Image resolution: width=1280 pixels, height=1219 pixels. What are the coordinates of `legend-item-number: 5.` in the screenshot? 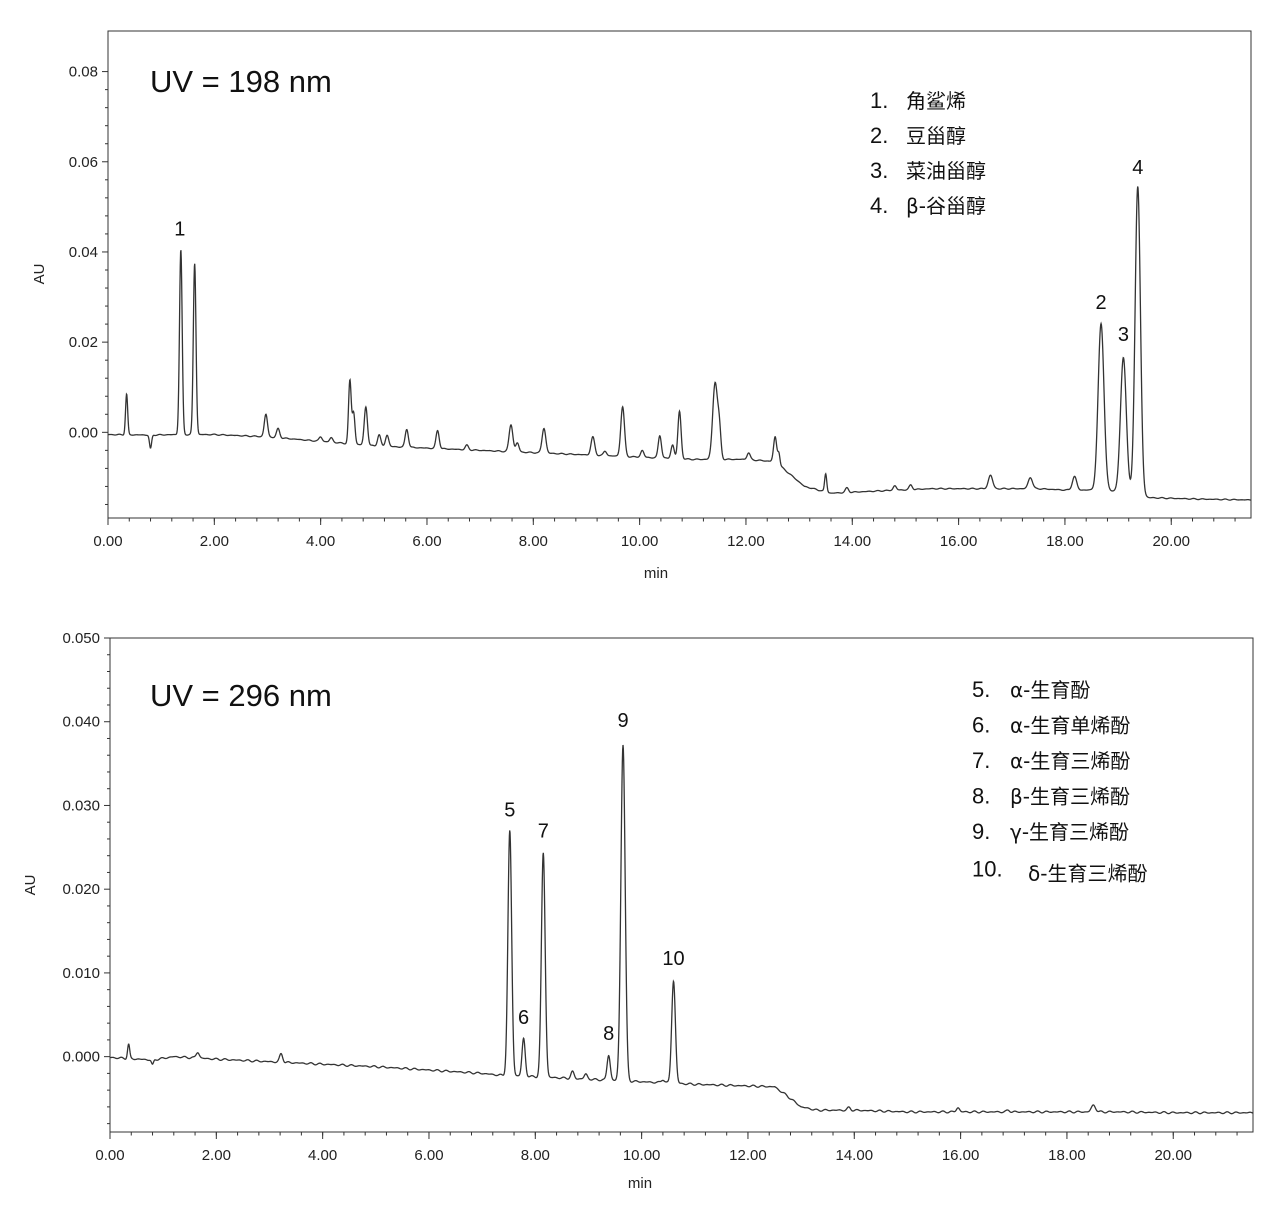 It's located at (981, 689).